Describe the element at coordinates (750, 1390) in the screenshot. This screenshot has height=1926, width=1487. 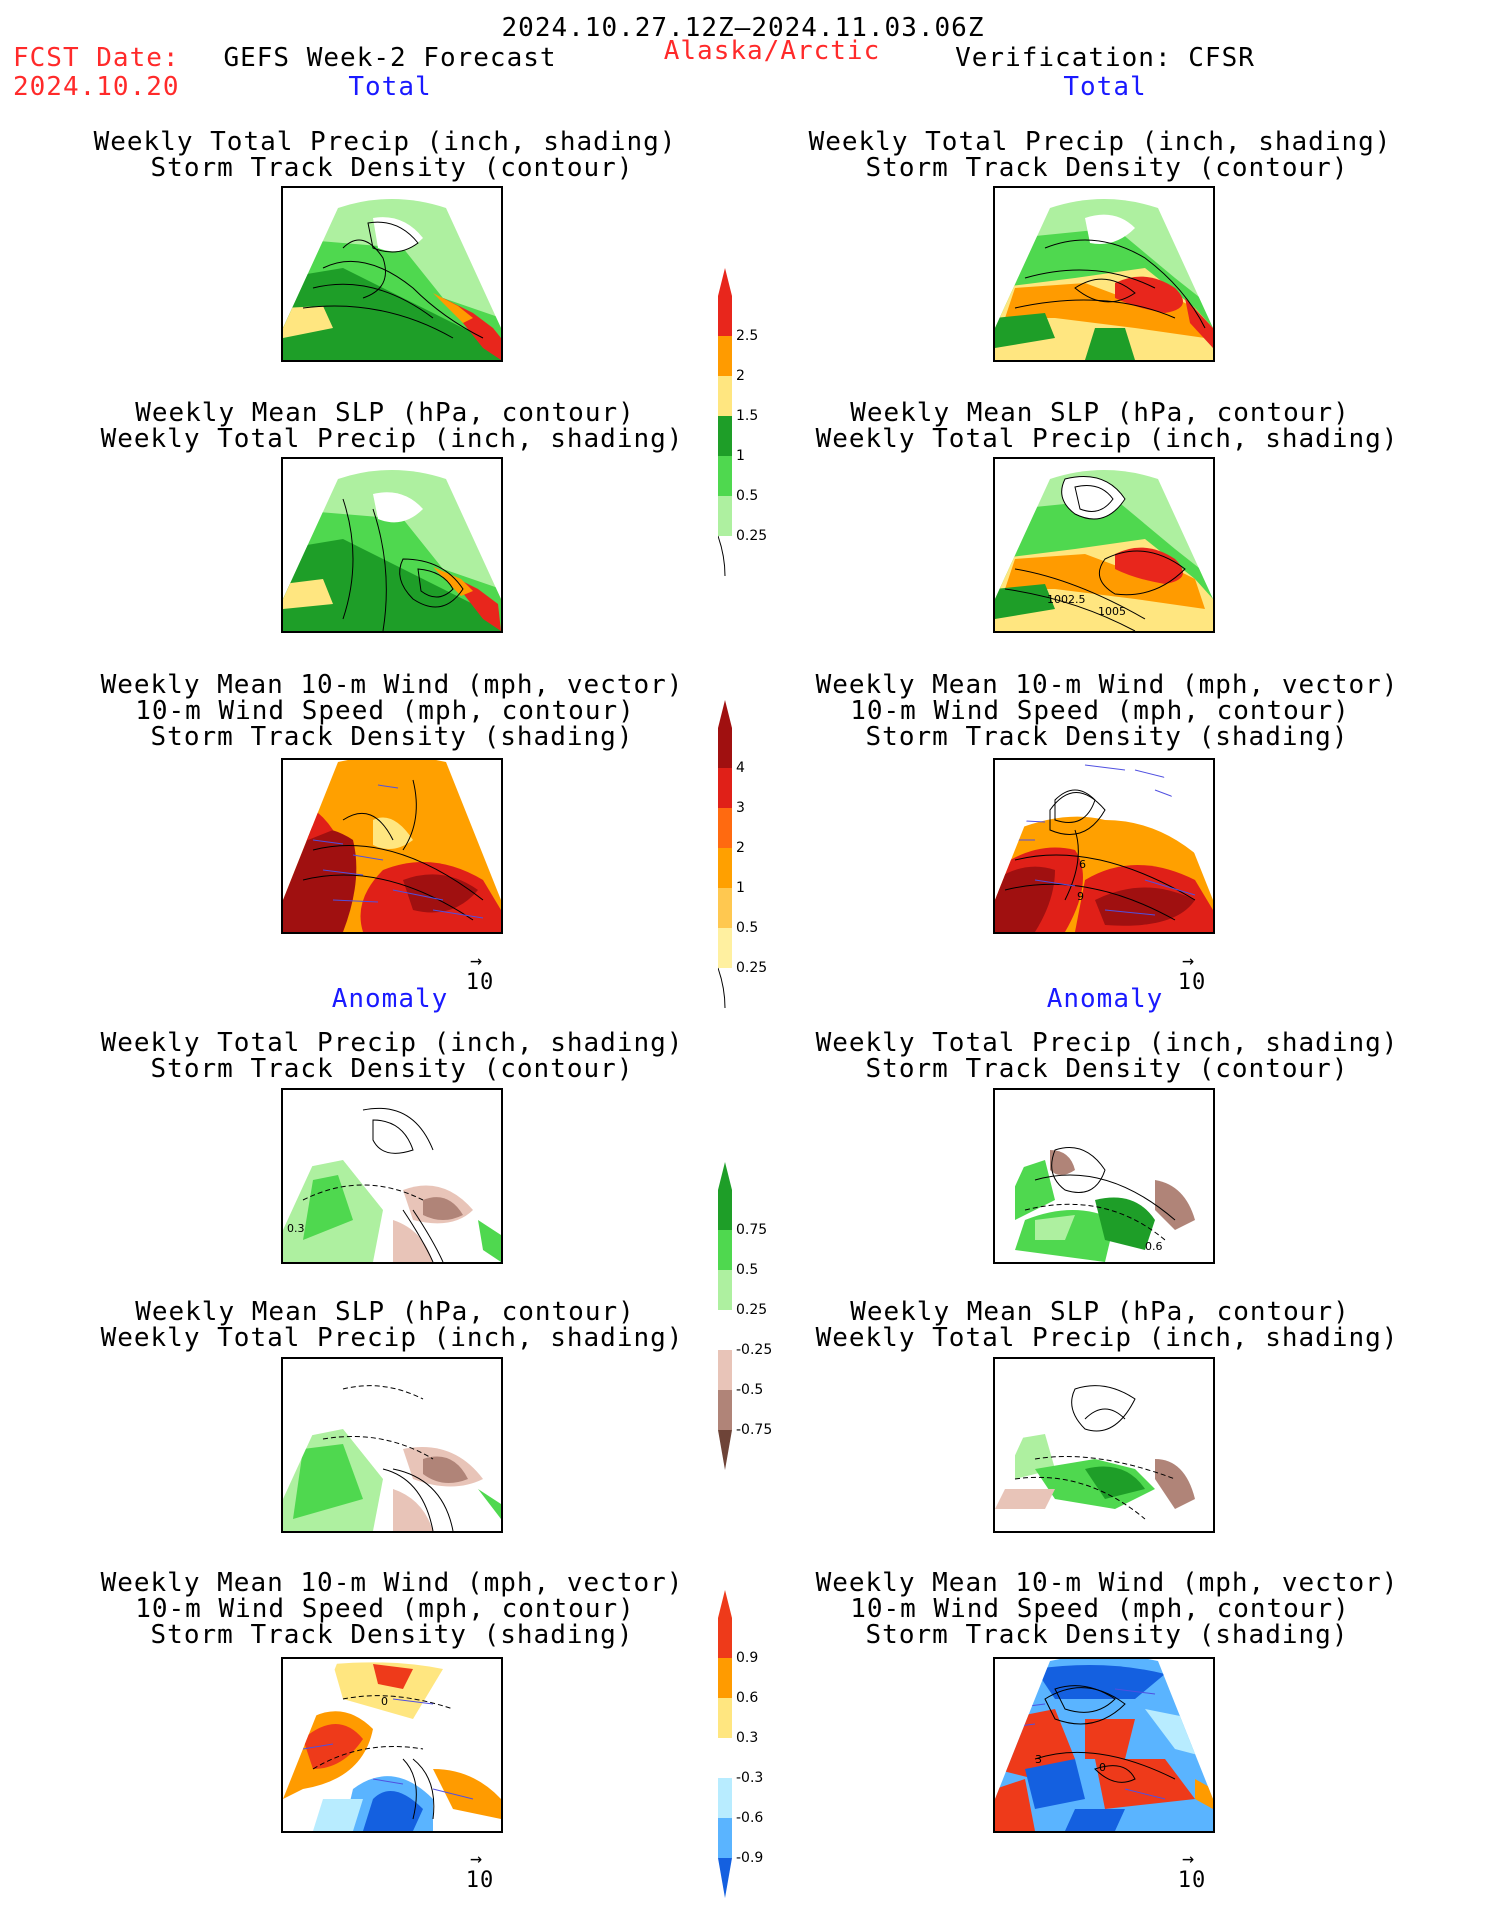
I see `colorbar-tick-label: -0.5` at that location.